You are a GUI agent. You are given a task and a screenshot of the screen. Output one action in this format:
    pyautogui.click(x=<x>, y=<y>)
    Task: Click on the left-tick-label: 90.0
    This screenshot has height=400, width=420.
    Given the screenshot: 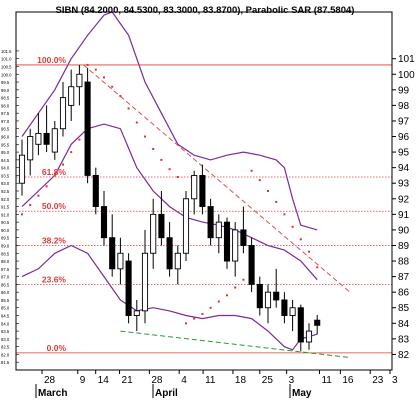 What is the action you would take?
    pyautogui.click(x=5, y=230)
    